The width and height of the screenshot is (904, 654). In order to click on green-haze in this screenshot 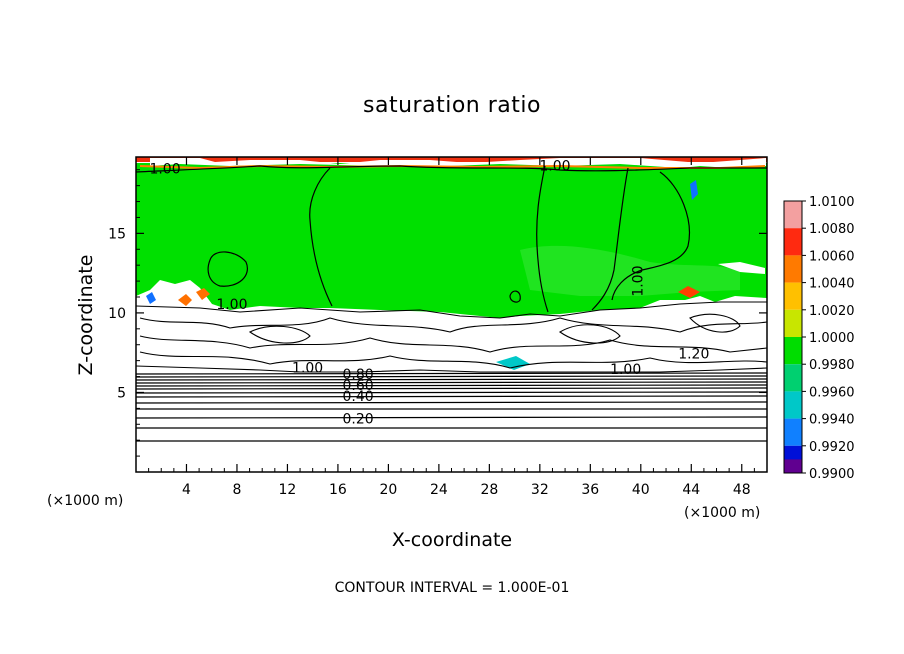, I will do `click(630, 270)`.